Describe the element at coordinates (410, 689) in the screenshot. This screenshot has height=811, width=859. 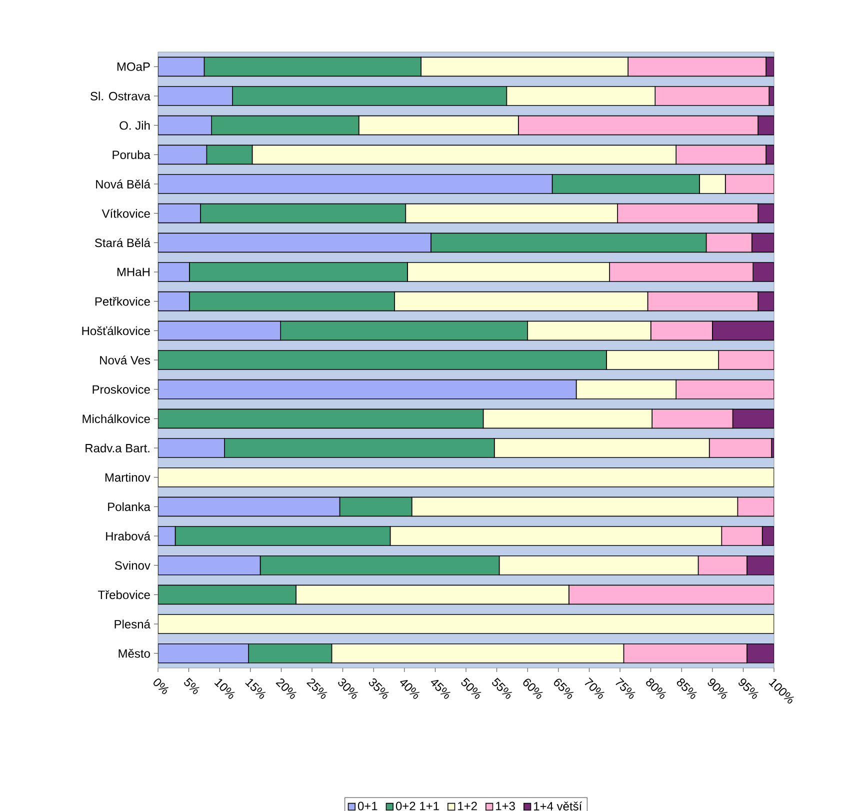
I see `x-tick-label: 40%` at that location.